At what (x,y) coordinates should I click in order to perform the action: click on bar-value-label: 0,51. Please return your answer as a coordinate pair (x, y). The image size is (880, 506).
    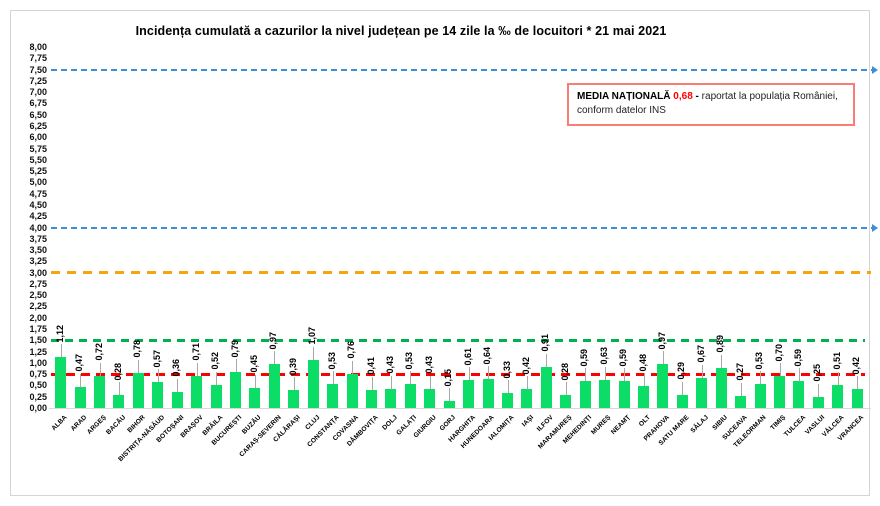
    Looking at the image, I should click on (836, 361).